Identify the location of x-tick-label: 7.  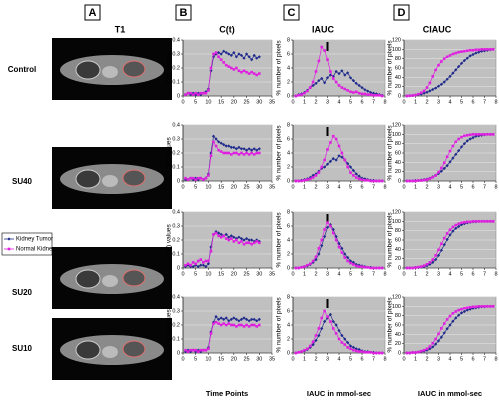
(373, 274).